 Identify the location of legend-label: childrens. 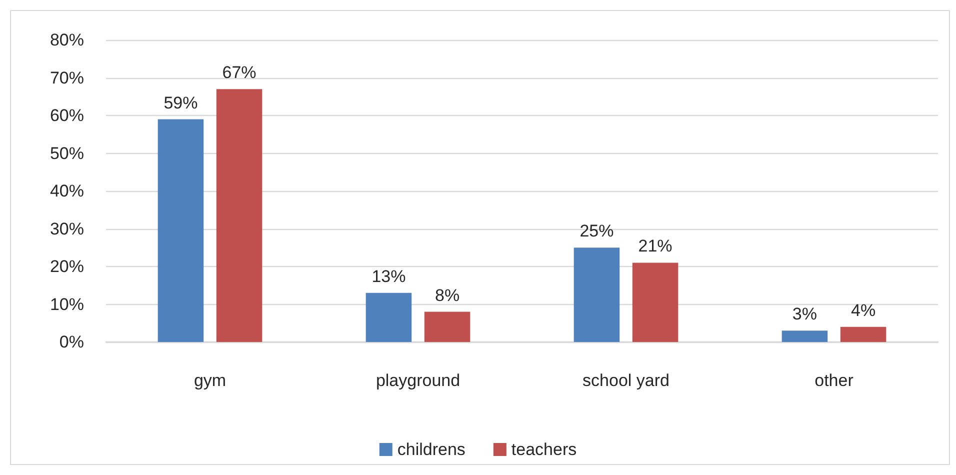
(431, 449).